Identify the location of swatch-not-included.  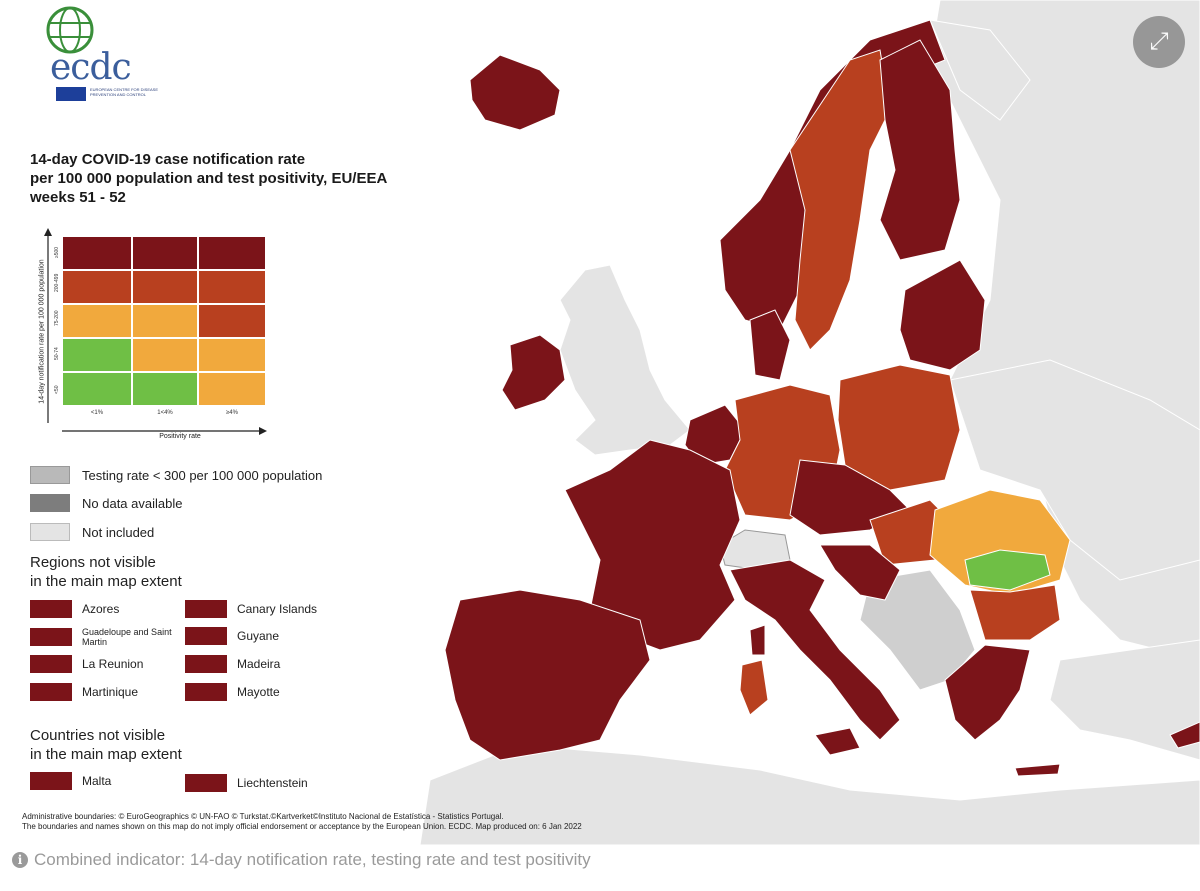
(50, 532).